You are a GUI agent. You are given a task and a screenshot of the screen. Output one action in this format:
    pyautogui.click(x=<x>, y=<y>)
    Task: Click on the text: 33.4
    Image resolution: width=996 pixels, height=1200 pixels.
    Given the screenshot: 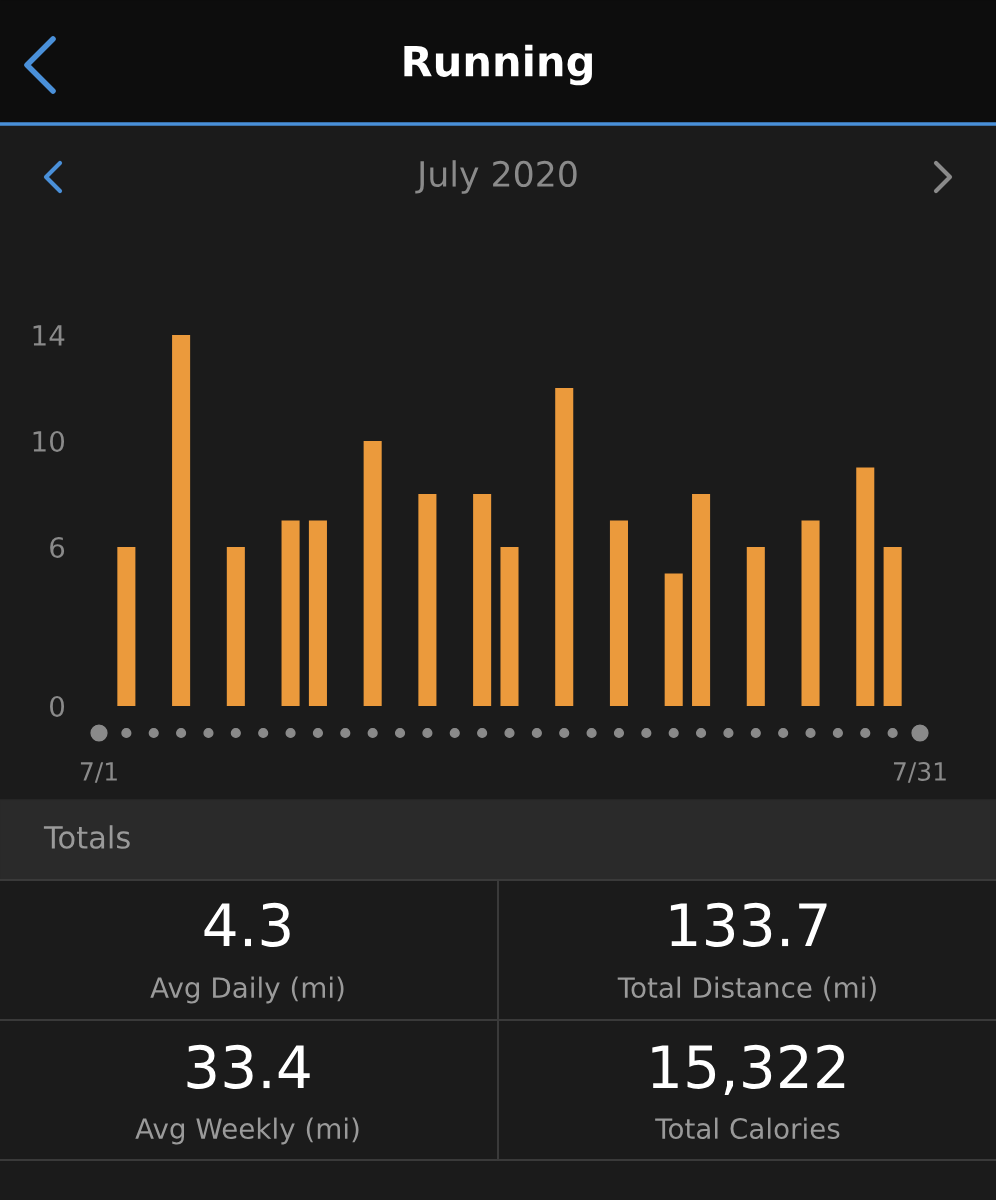 What is the action you would take?
    pyautogui.click(x=248, y=1066)
    